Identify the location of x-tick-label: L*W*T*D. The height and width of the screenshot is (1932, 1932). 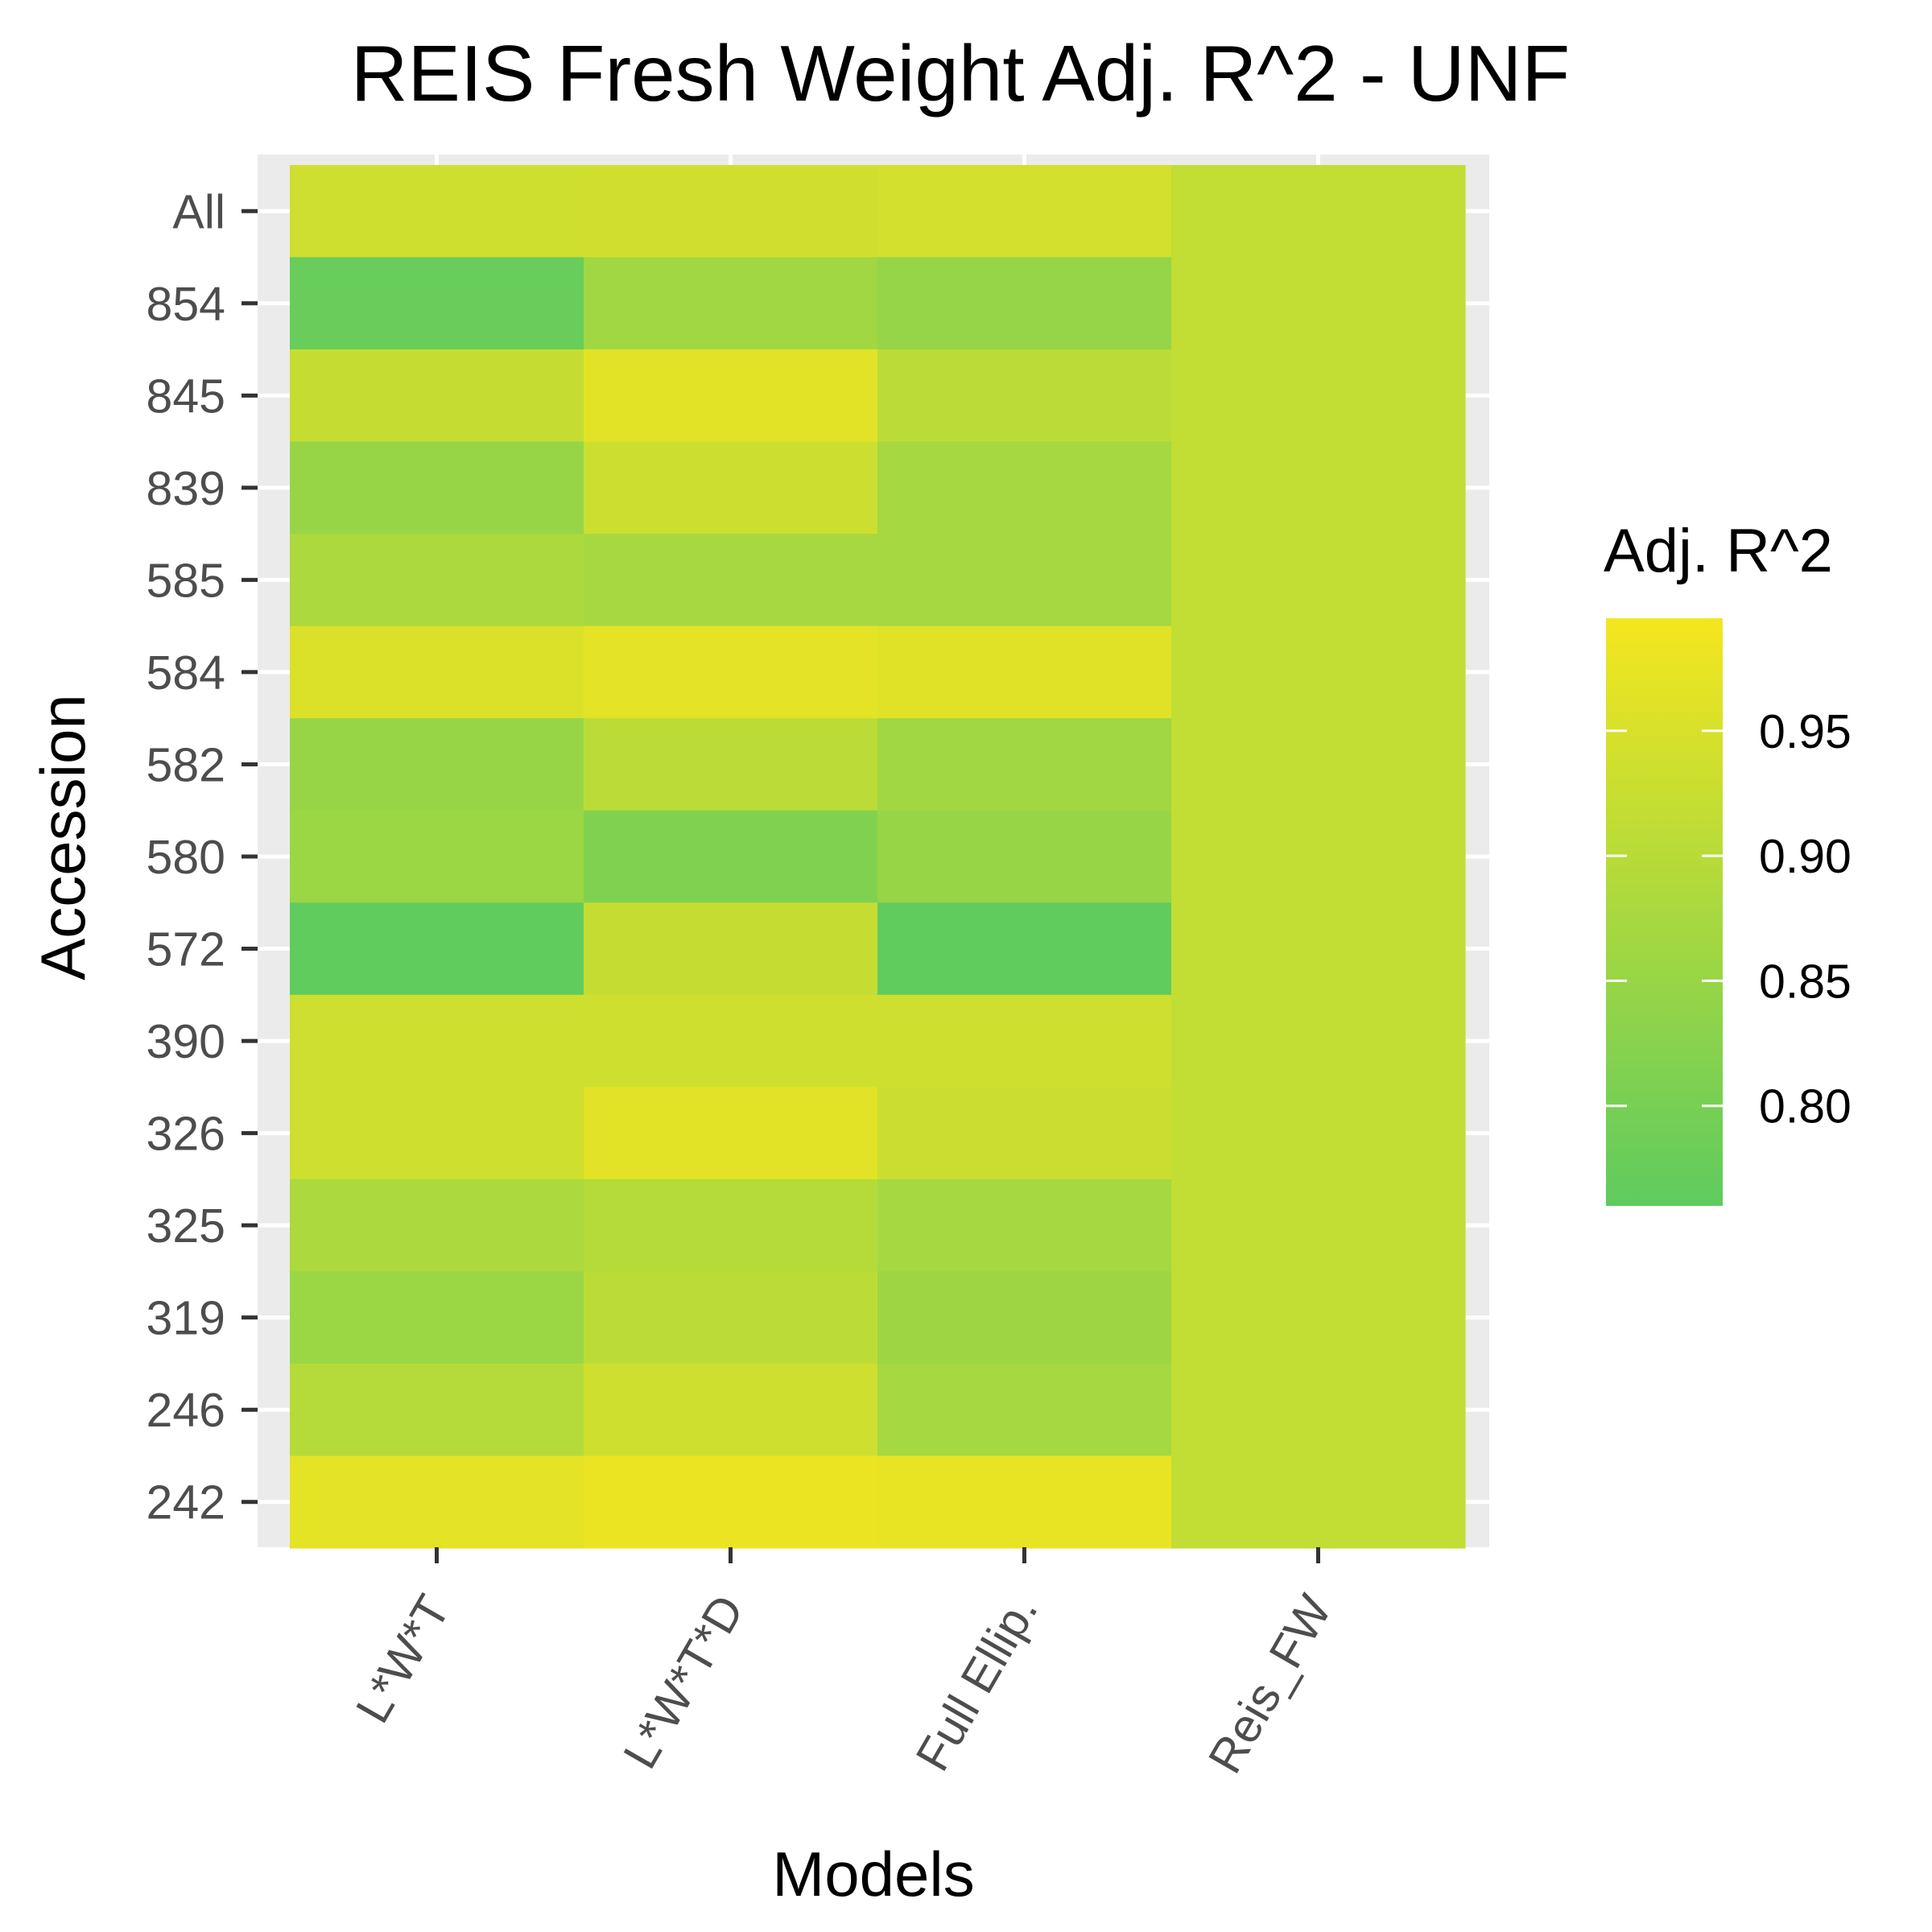
(683, 1682).